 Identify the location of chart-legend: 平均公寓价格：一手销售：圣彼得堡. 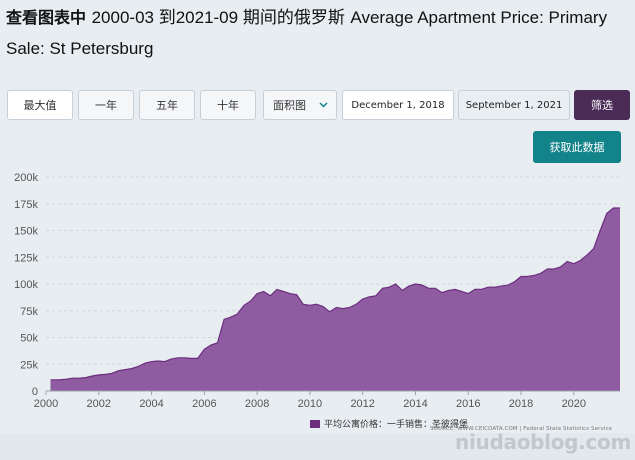
(389, 423).